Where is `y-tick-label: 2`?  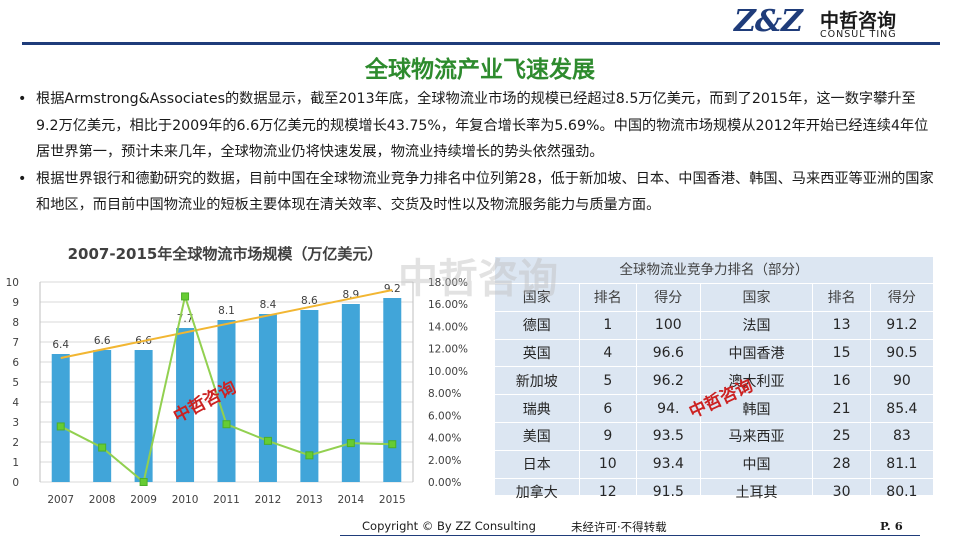 y-tick-label: 2 is located at coordinates (15, 443).